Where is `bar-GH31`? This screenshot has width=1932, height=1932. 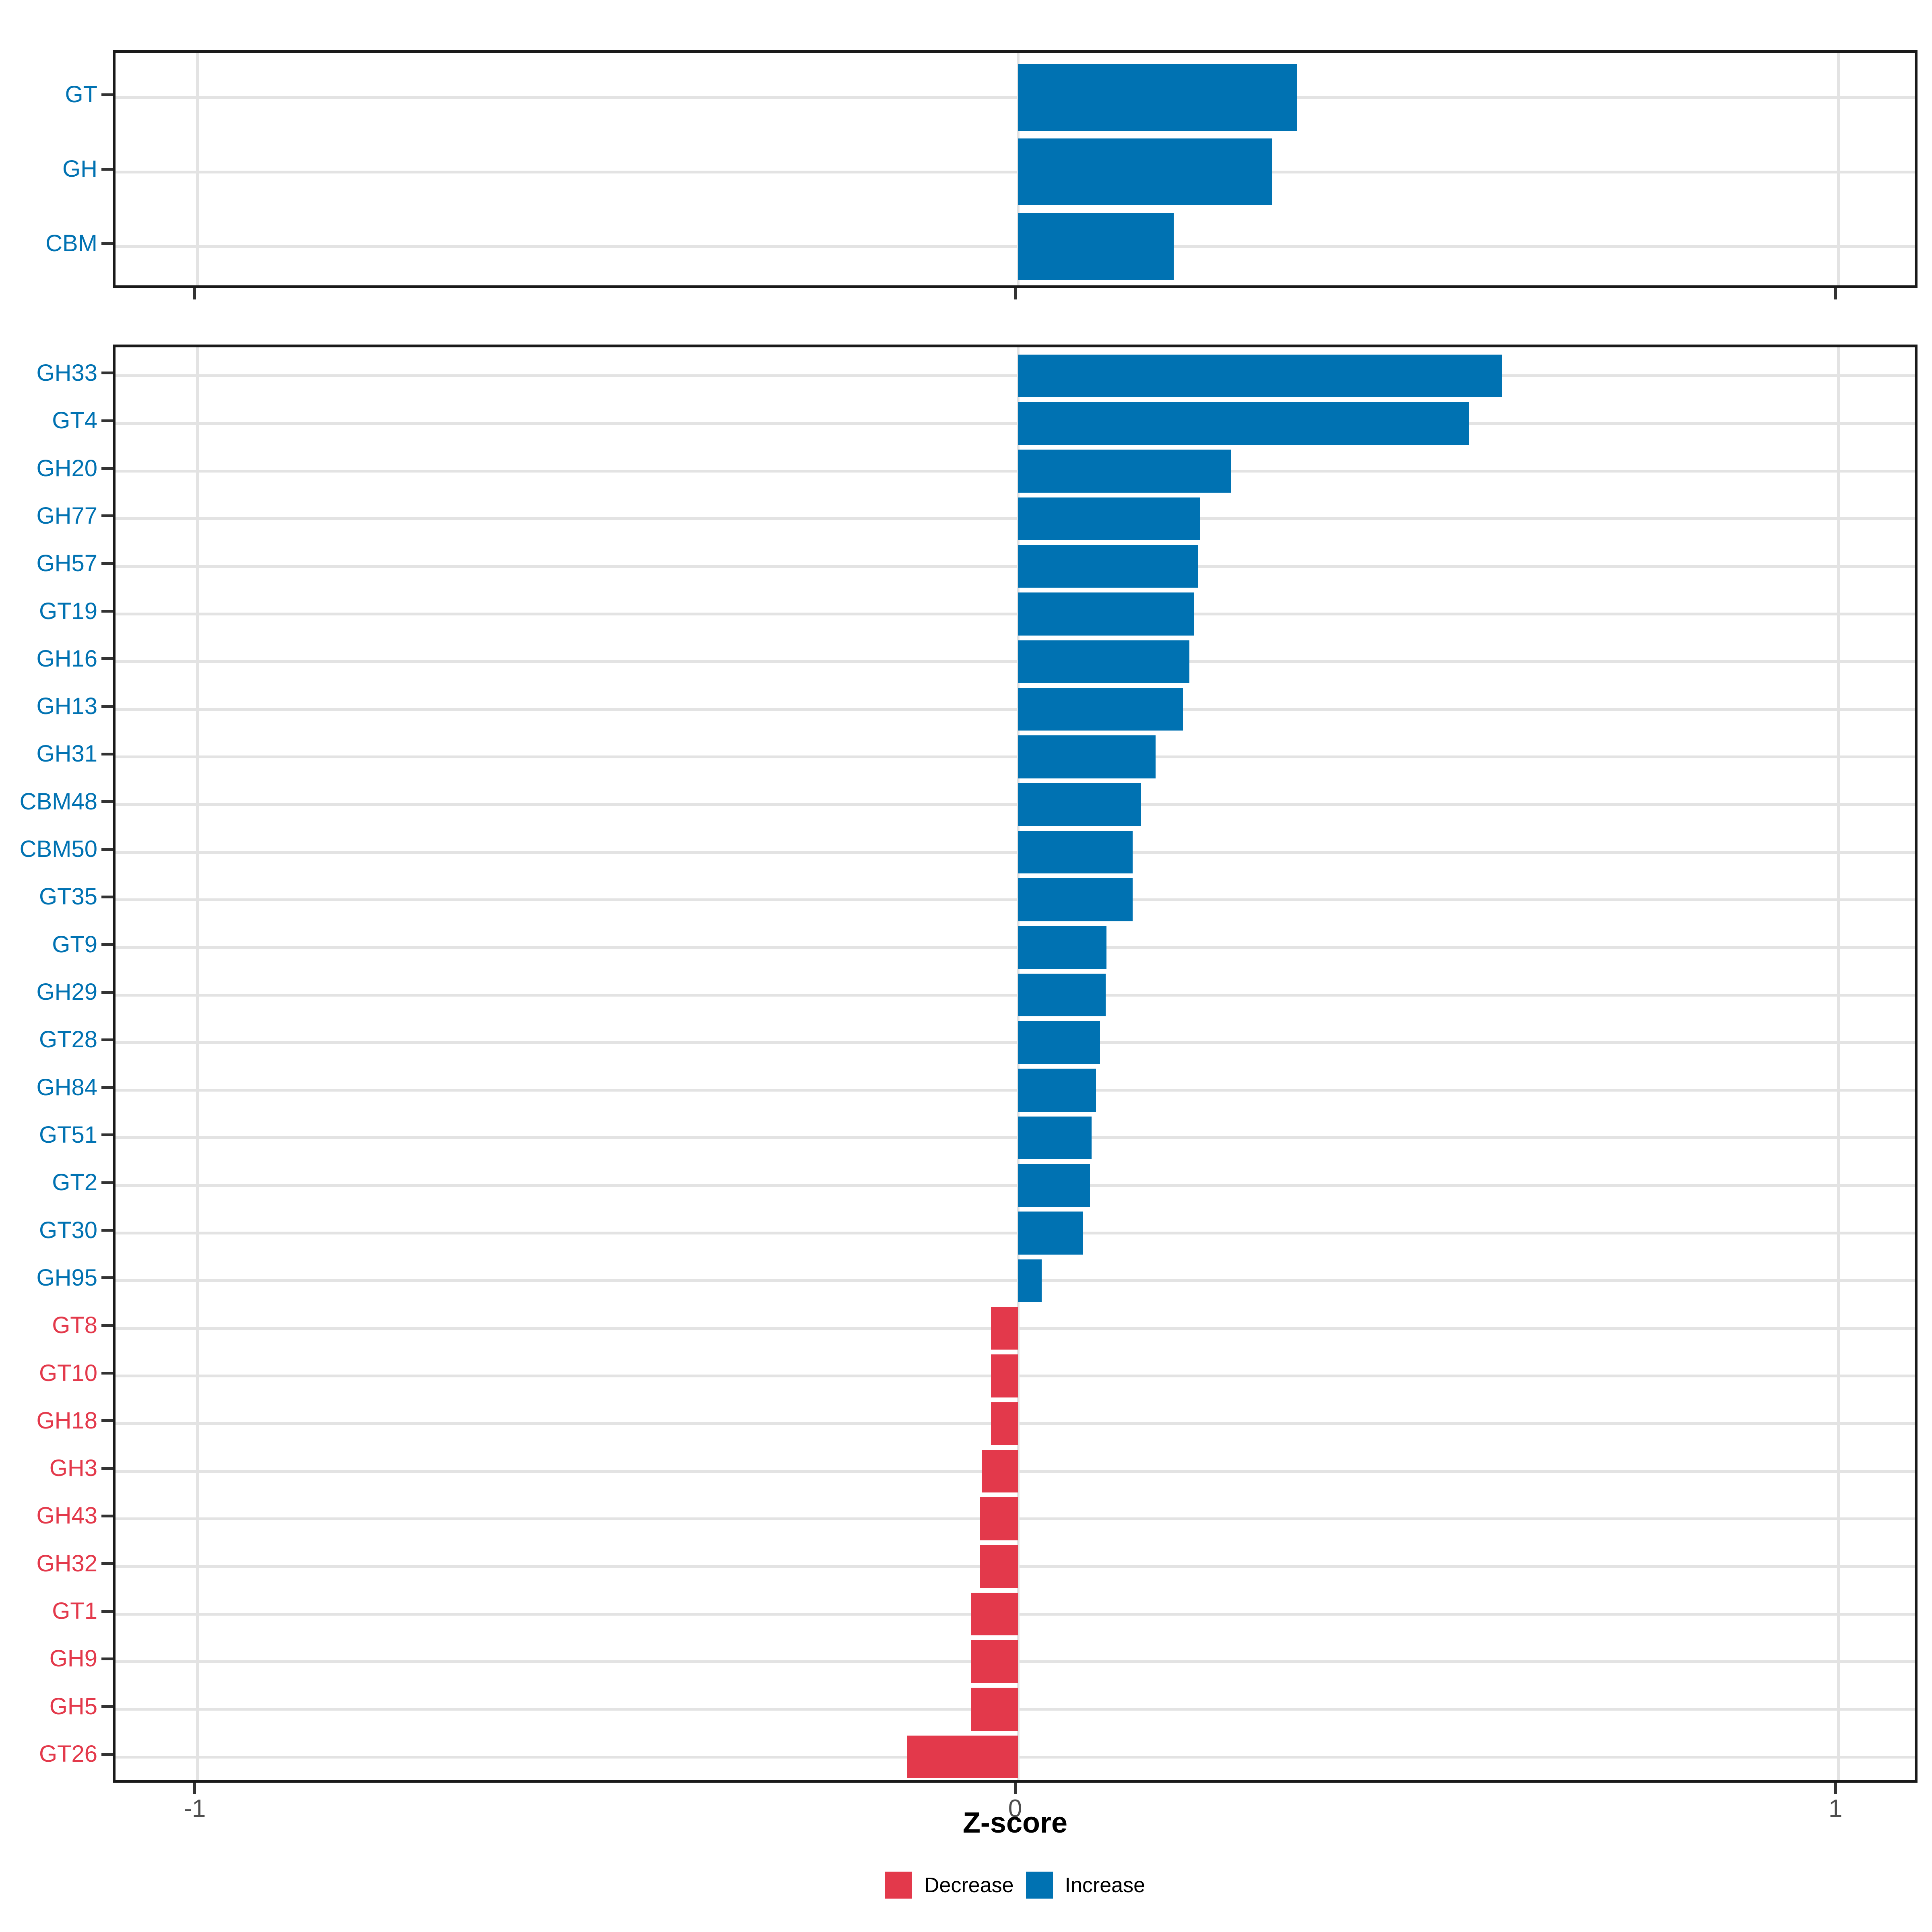
bar-GH31 is located at coordinates (1087, 756).